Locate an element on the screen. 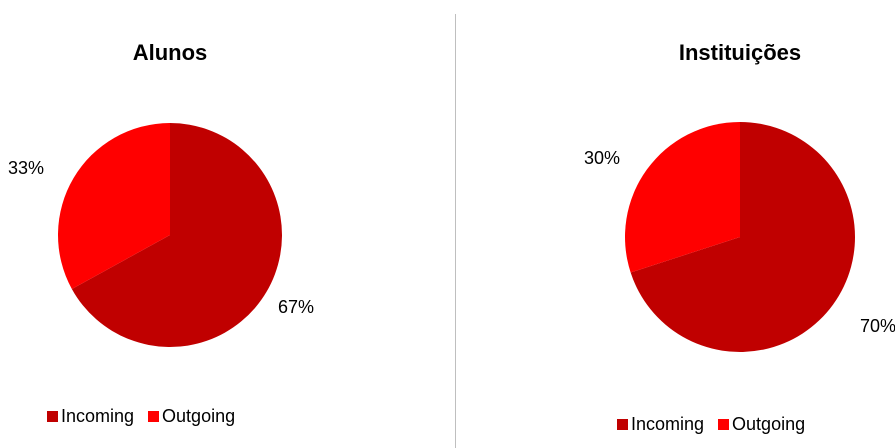  chart-title: Alunos is located at coordinates (170, 52).